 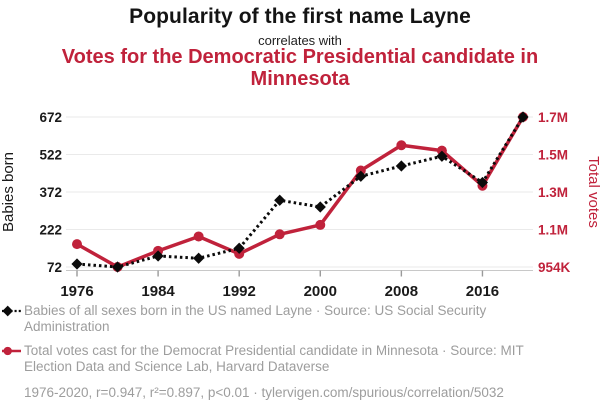 I want to click on left-tick-label: 72, so click(x=54, y=267).